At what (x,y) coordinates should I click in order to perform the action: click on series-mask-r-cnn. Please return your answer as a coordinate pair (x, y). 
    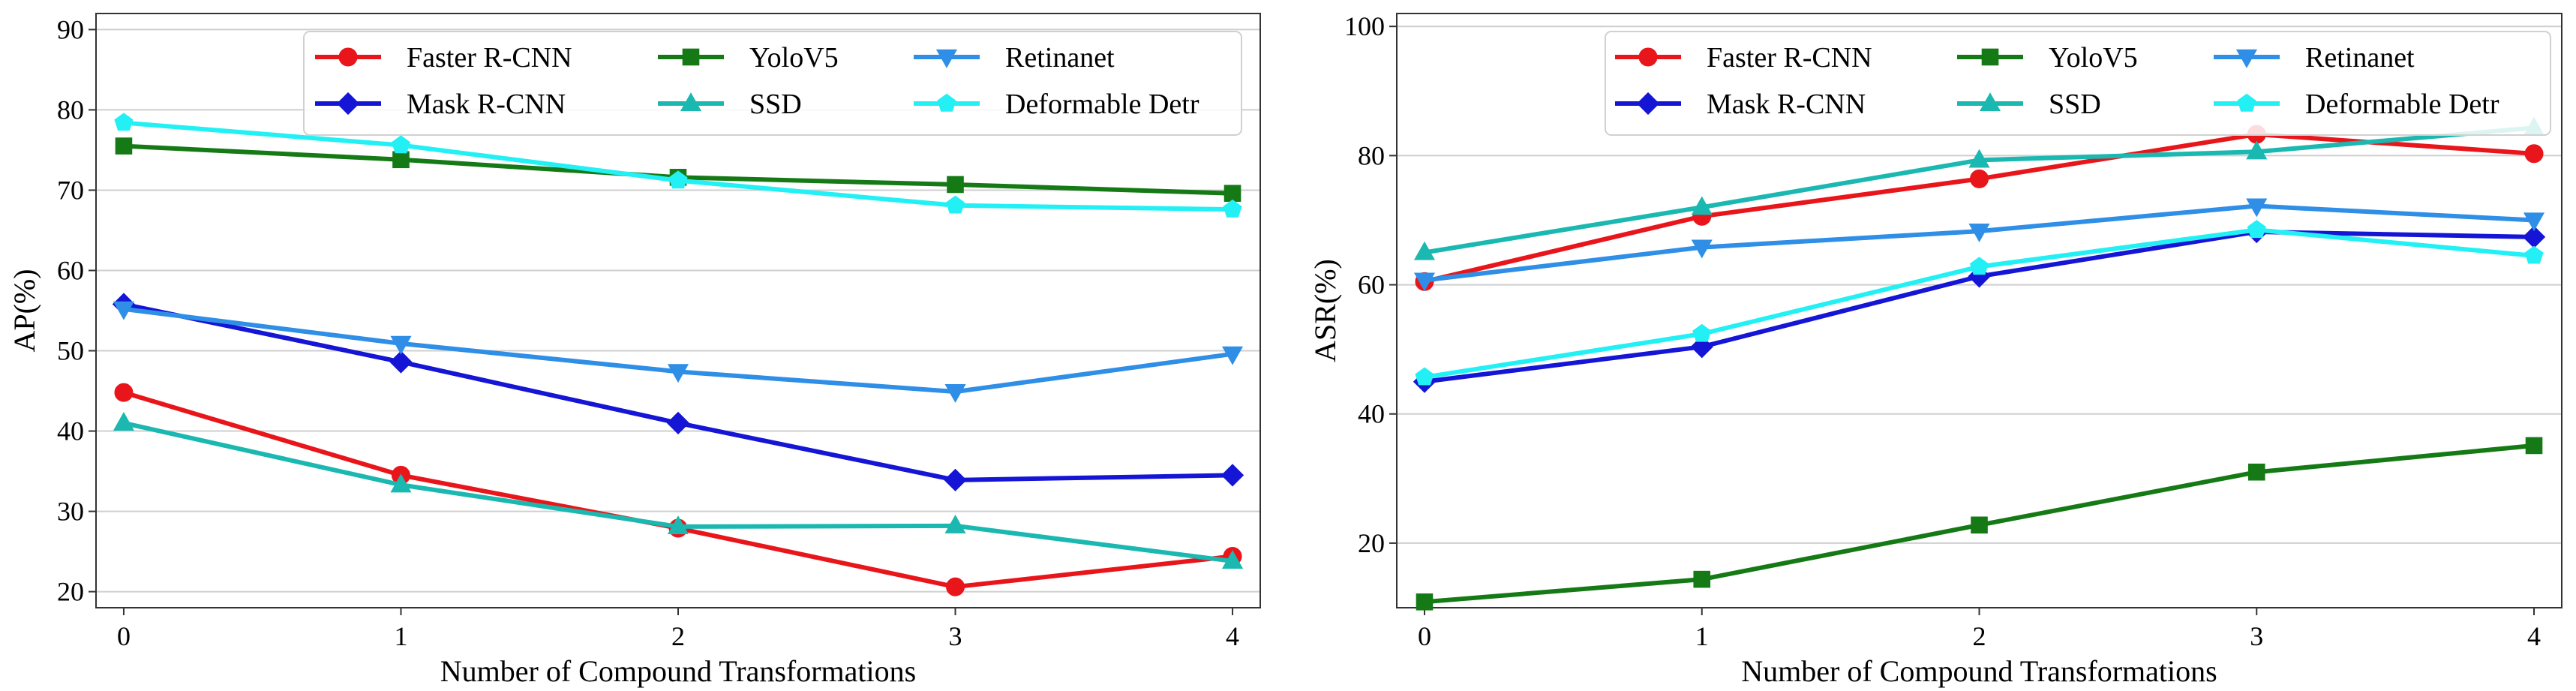
    Looking at the image, I should click on (678, 392).